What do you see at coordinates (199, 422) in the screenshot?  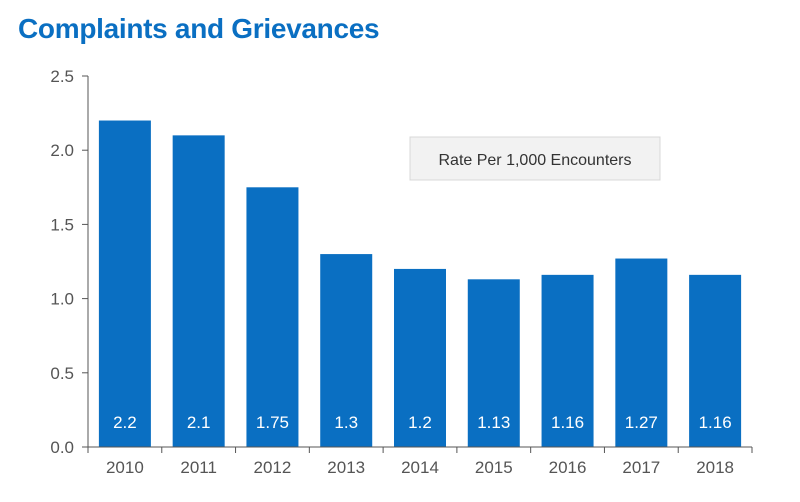 I see `bar-value-label-2011: 2.1` at bounding box center [199, 422].